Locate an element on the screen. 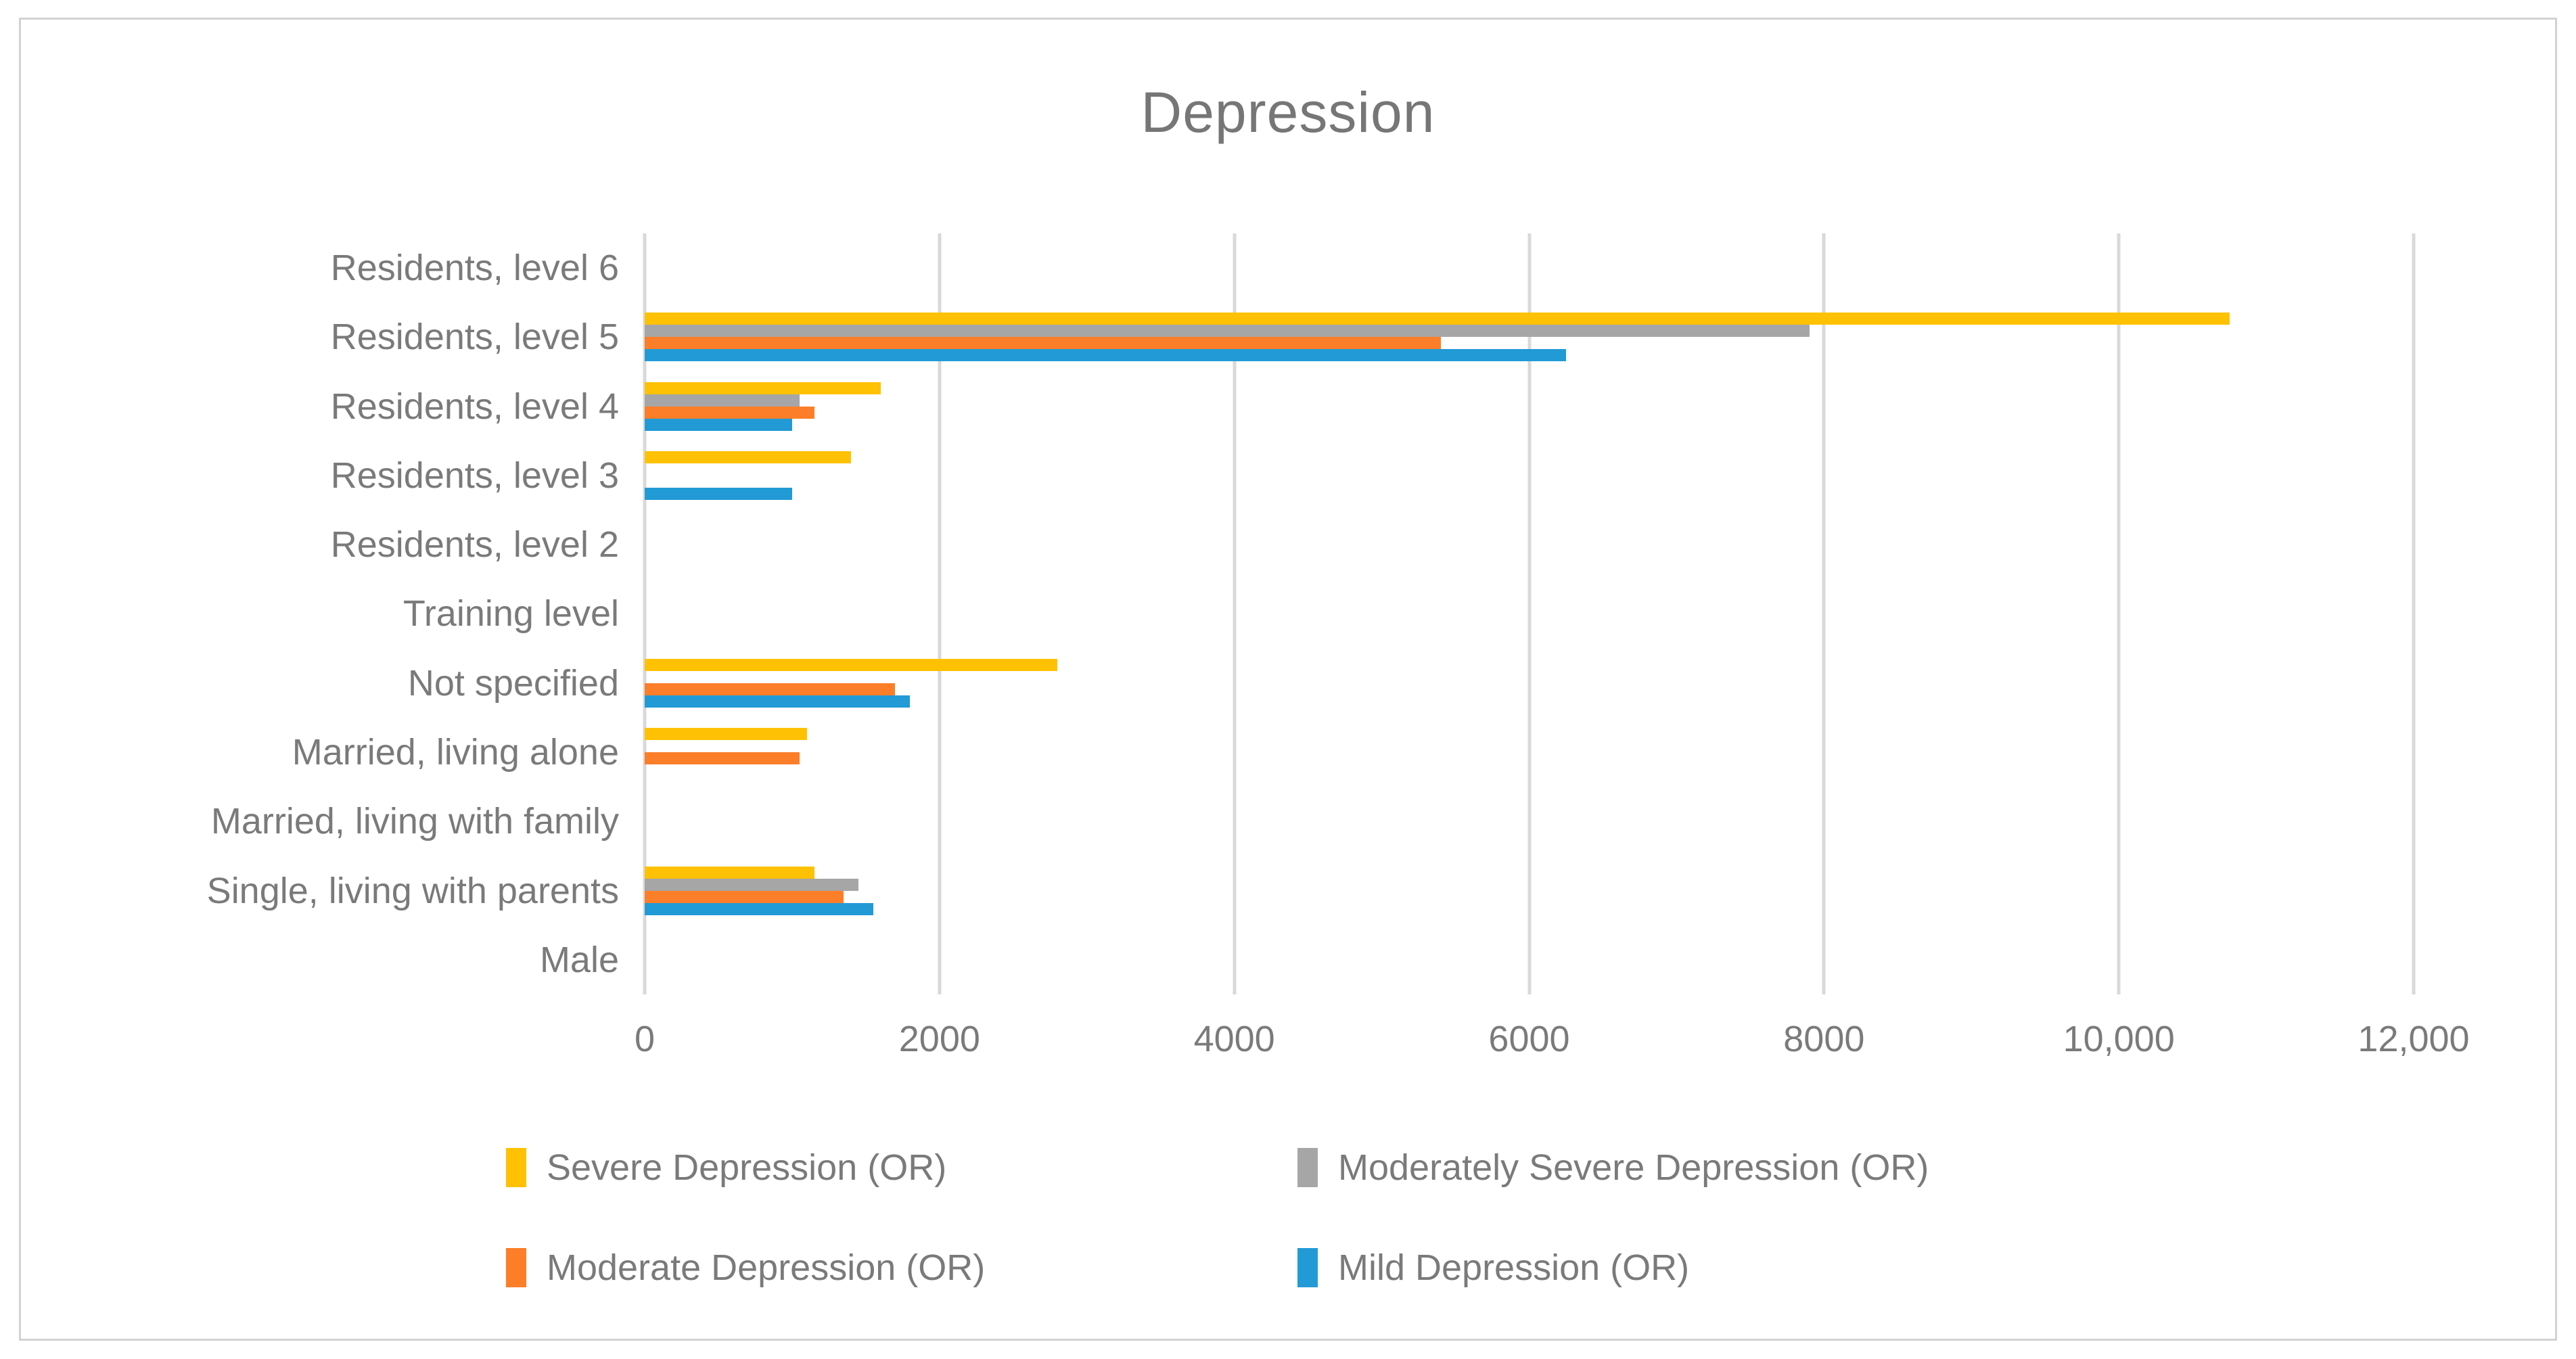  category-label-single-living-with-parents: Single, living with parents is located at coordinates (412, 891).